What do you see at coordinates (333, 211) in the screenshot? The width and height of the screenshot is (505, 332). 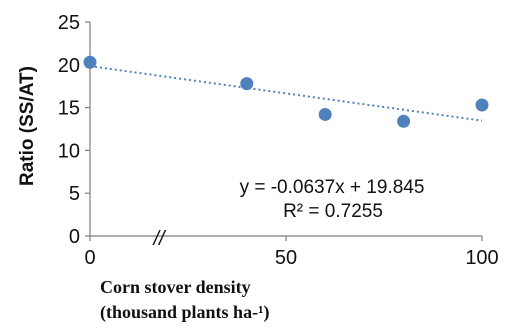 I see `r-squared-label: R² = 0.7255` at bounding box center [333, 211].